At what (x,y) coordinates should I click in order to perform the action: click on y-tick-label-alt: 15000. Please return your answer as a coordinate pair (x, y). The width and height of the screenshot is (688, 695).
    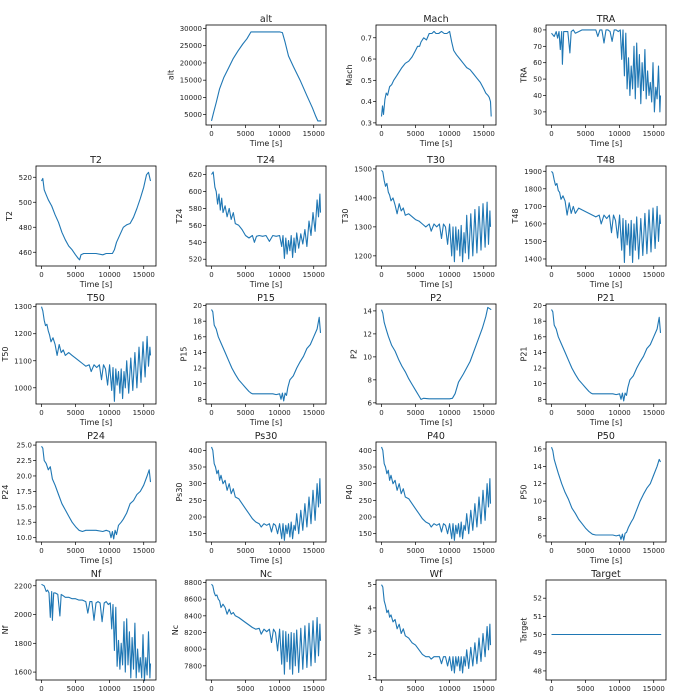
    Looking at the image, I should click on (191, 81).